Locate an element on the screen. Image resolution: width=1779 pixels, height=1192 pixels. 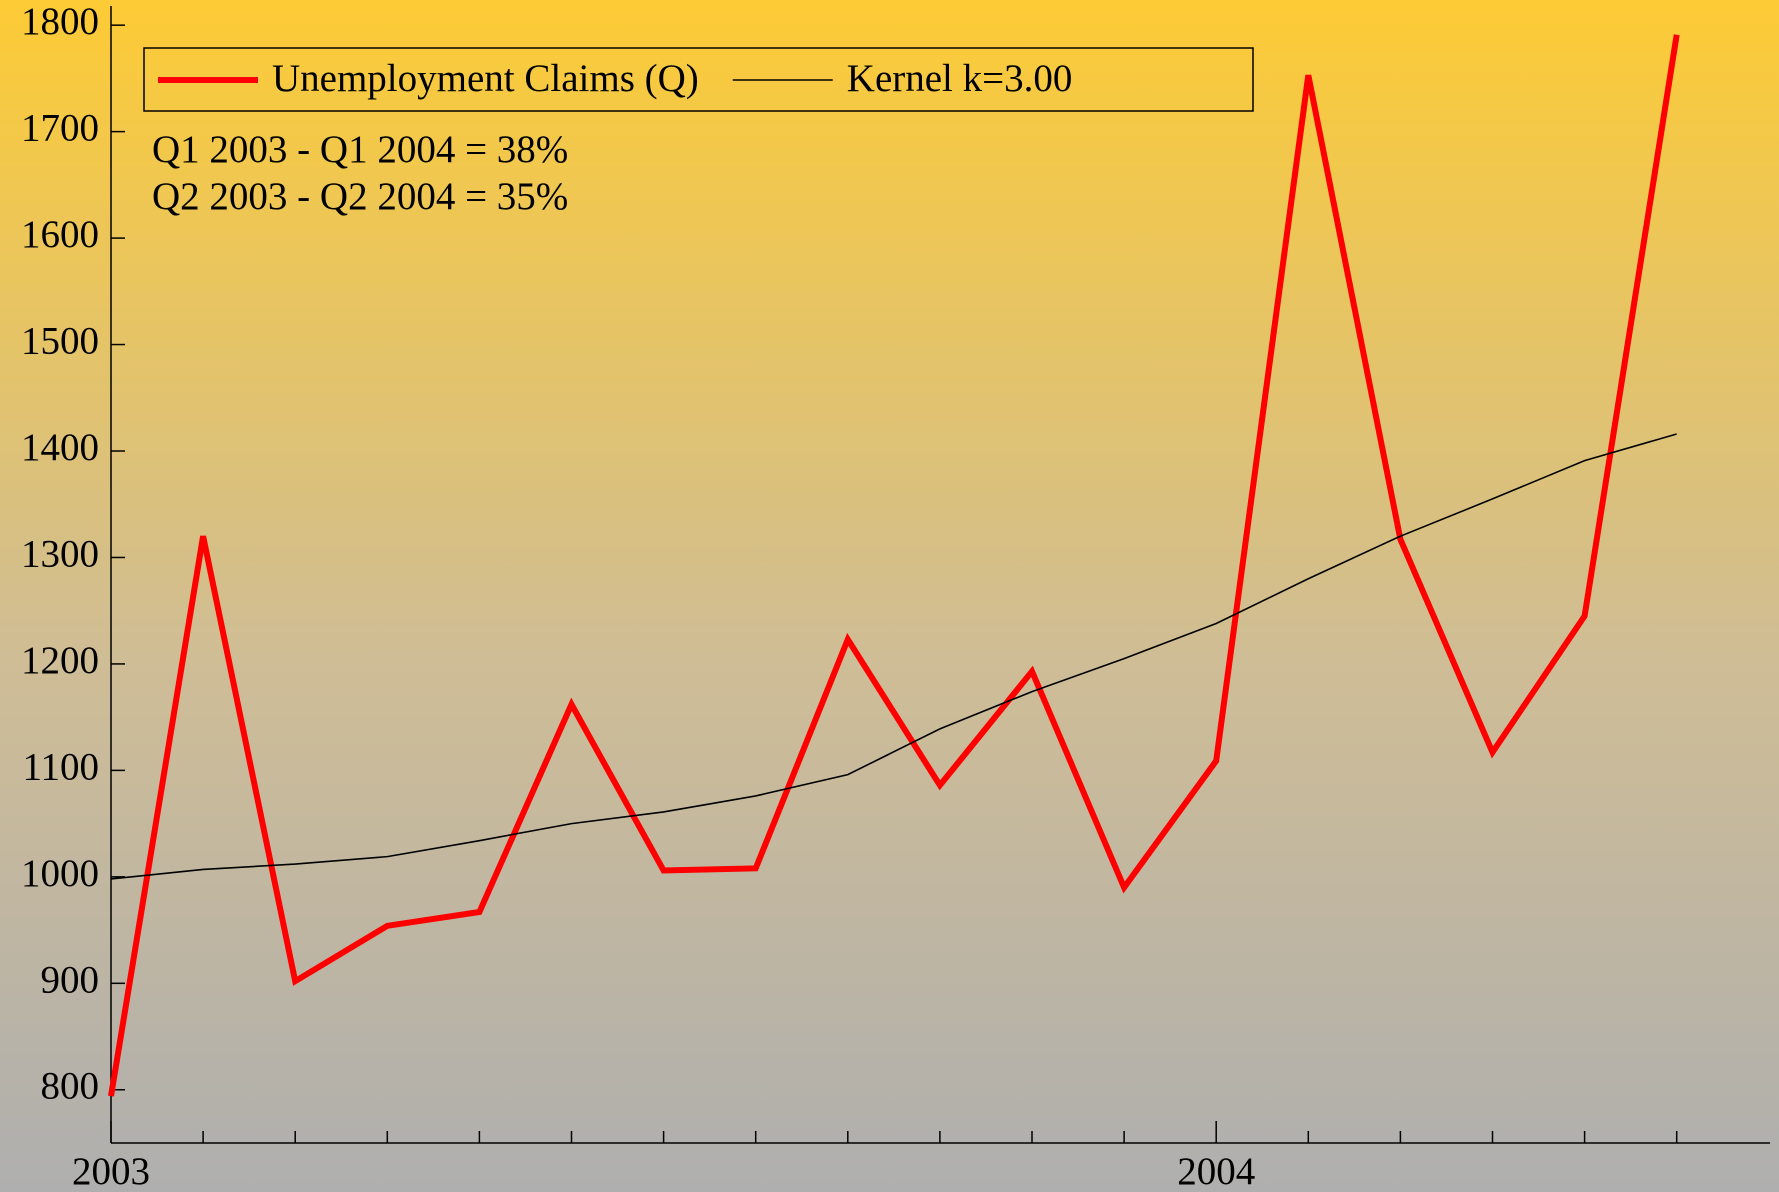
legend-label: Unemployment Claims (Q) is located at coordinates (485, 78).